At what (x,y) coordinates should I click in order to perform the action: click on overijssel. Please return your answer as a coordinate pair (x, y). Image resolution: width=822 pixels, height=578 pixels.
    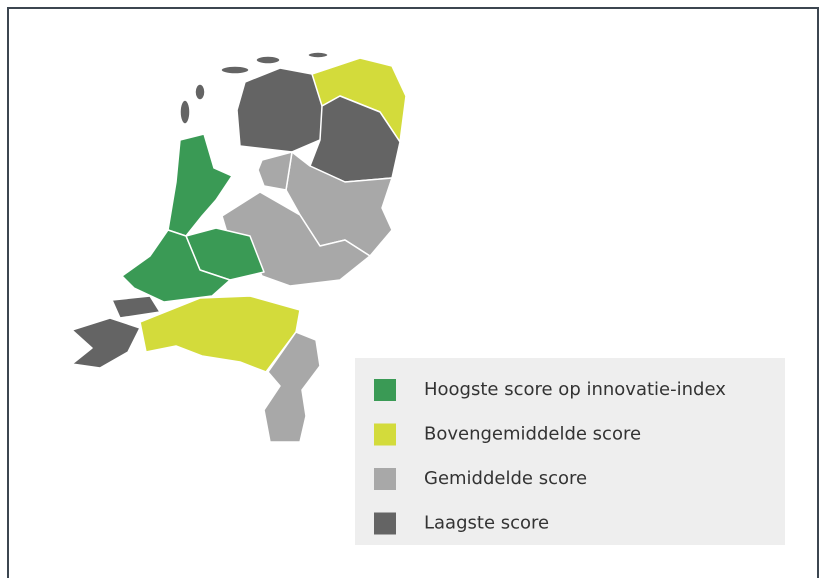
    Looking at the image, I should click on (339, 204).